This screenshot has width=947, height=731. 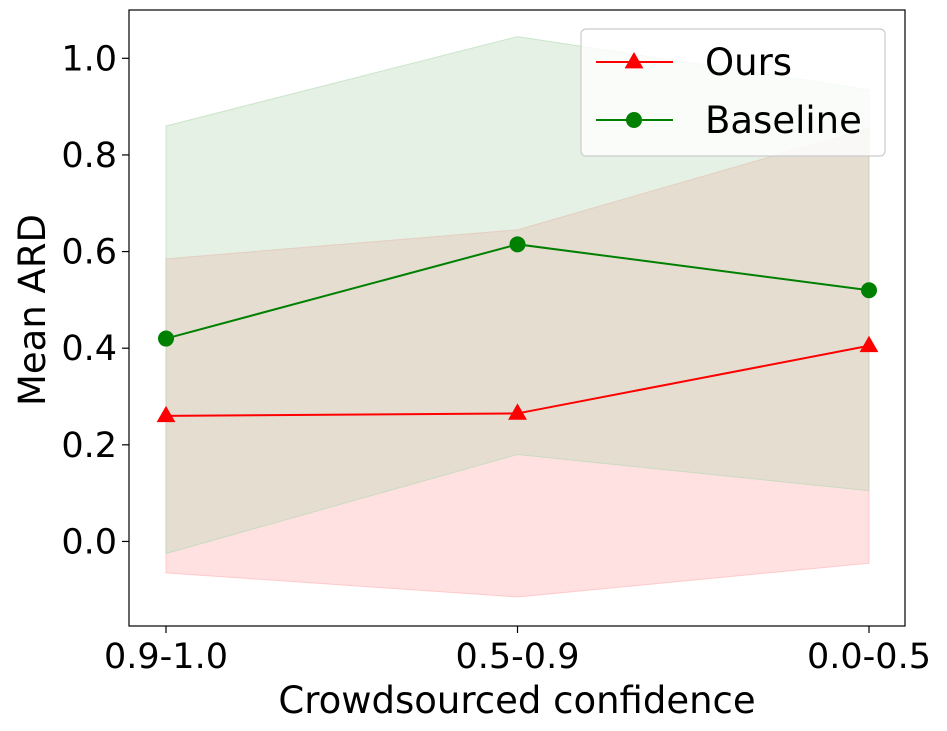 What do you see at coordinates (89, 59) in the screenshot?
I see `y-tick-label: 1.0` at bounding box center [89, 59].